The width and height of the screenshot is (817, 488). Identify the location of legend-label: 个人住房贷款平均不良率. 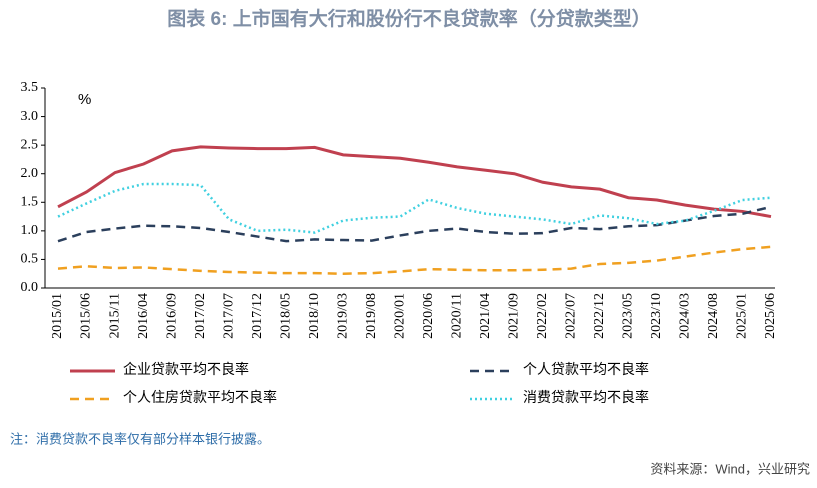
(200, 397).